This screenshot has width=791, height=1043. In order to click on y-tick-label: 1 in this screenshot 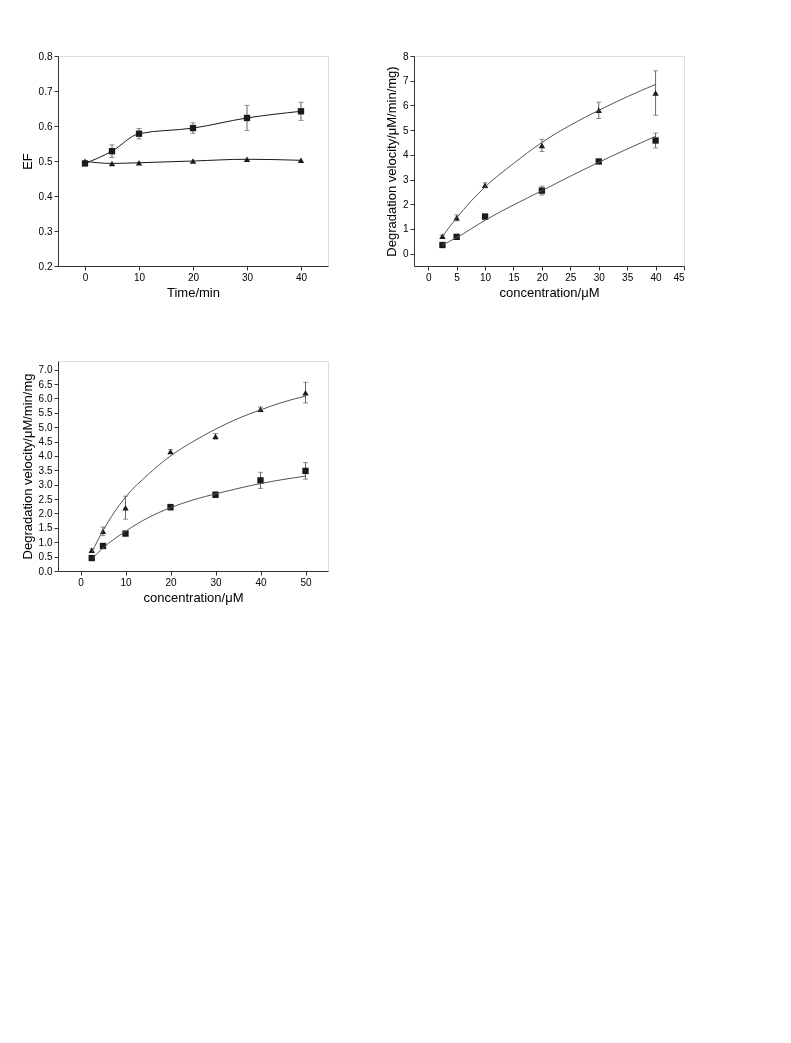, I will do `click(405, 229)`.